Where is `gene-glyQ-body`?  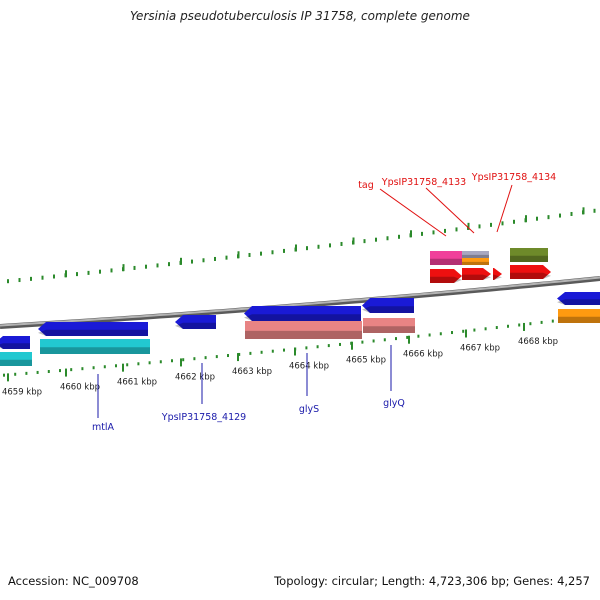 gene-glyQ-body is located at coordinates (388, 305).